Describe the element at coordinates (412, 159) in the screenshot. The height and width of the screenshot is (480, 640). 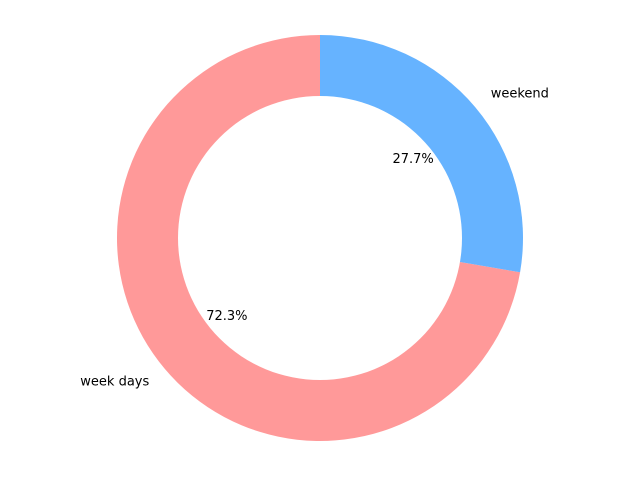
I see `percent-label-weekend: 27.7%` at that location.